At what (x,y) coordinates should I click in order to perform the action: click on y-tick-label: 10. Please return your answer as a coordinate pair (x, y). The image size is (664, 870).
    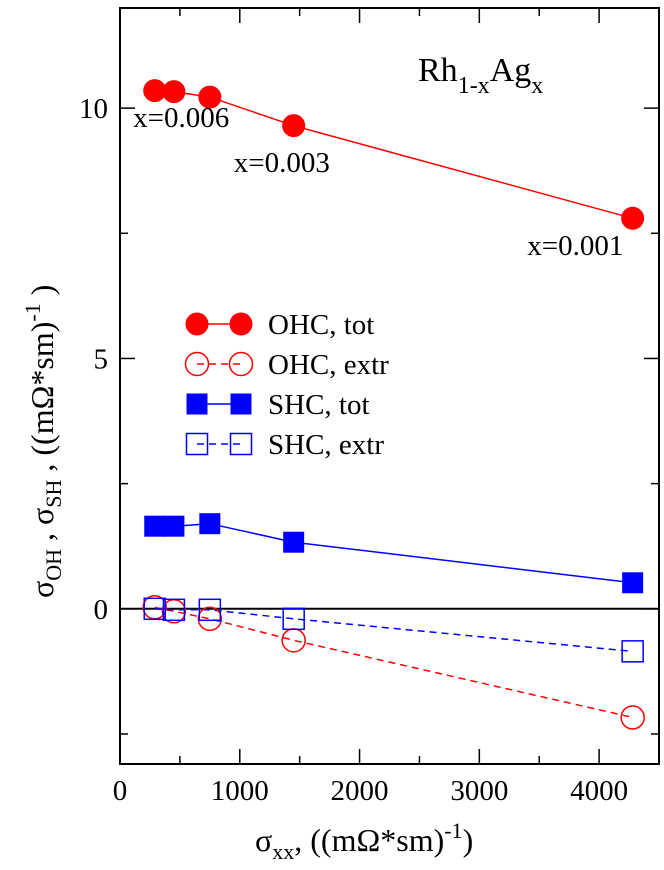
    Looking at the image, I should click on (93, 109).